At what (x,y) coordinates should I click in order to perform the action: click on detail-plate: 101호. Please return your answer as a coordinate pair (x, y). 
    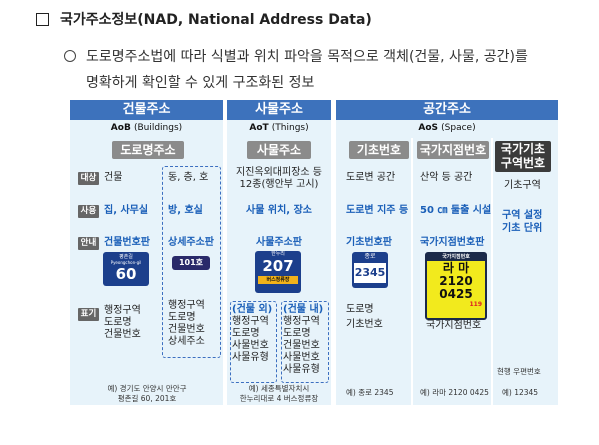
    Looking at the image, I should click on (191, 263).